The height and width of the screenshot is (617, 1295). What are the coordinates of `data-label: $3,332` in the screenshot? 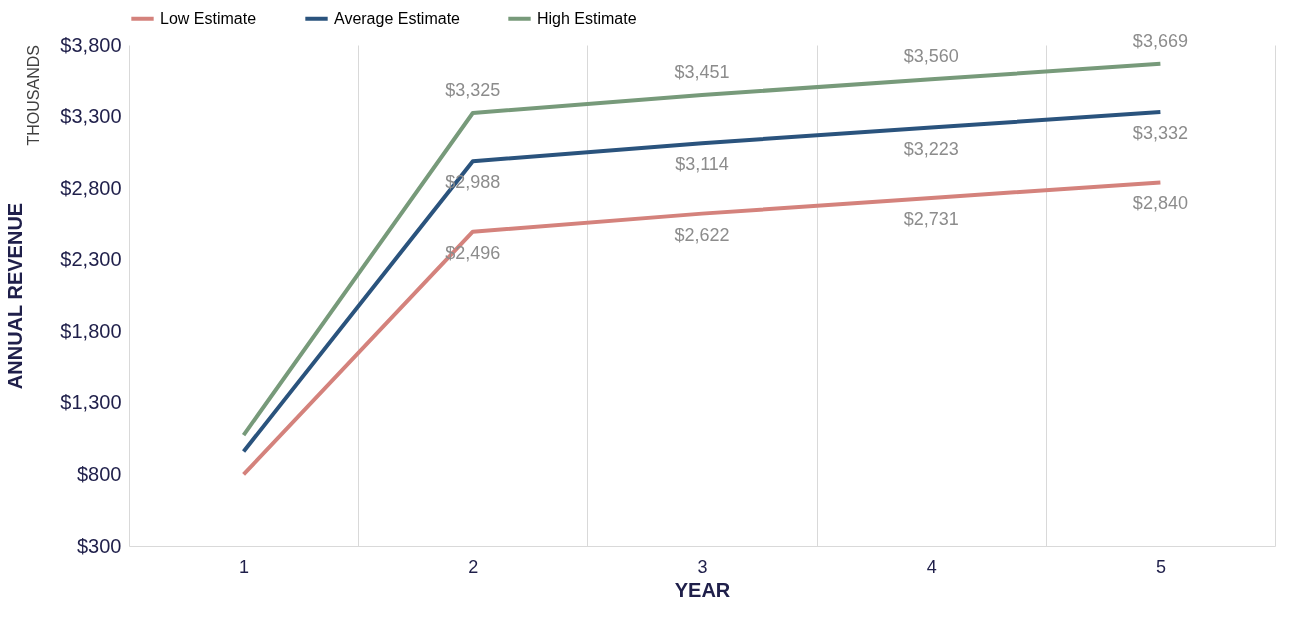 It's located at (1160, 132).